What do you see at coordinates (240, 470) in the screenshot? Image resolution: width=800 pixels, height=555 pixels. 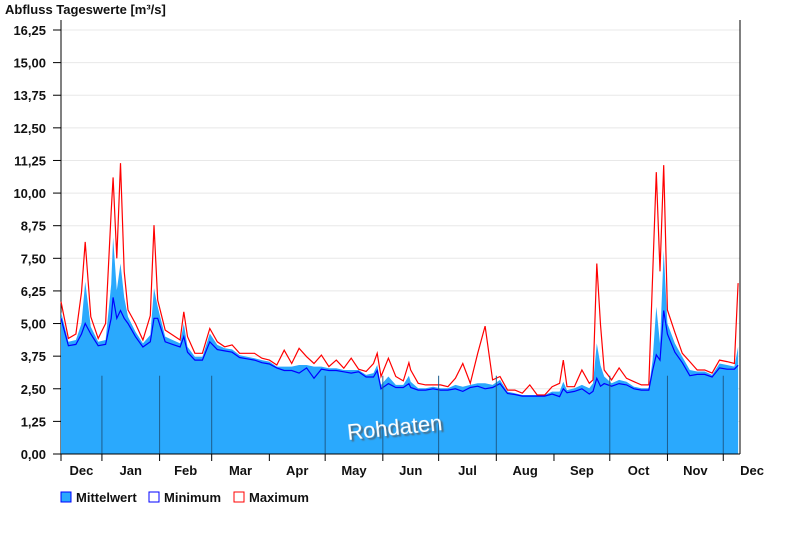 I see `x-tick-label: Mar` at bounding box center [240, 470].